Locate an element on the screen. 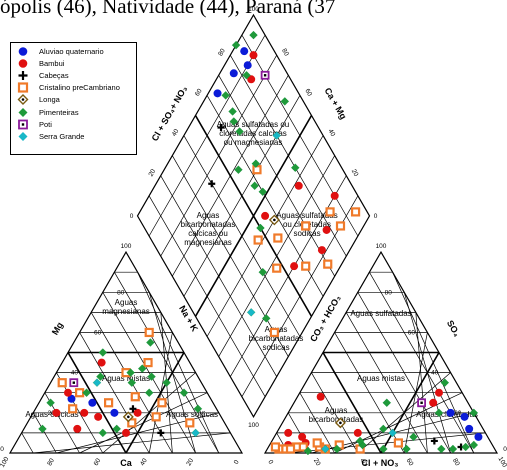  cation-tick-label: 40 is located at coordinates (144, 462).